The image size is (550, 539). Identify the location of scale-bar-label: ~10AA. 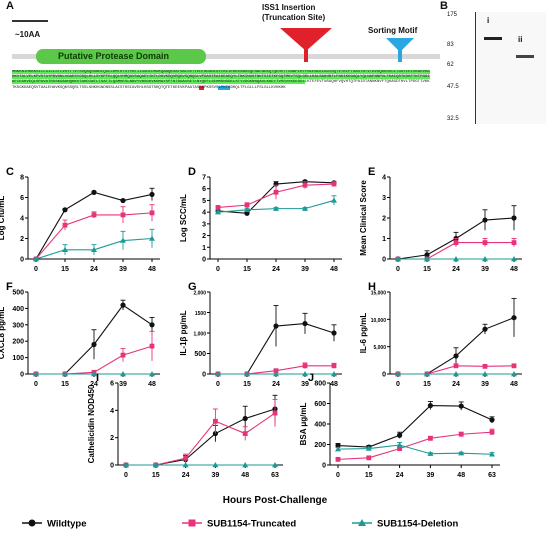
(28, 34).